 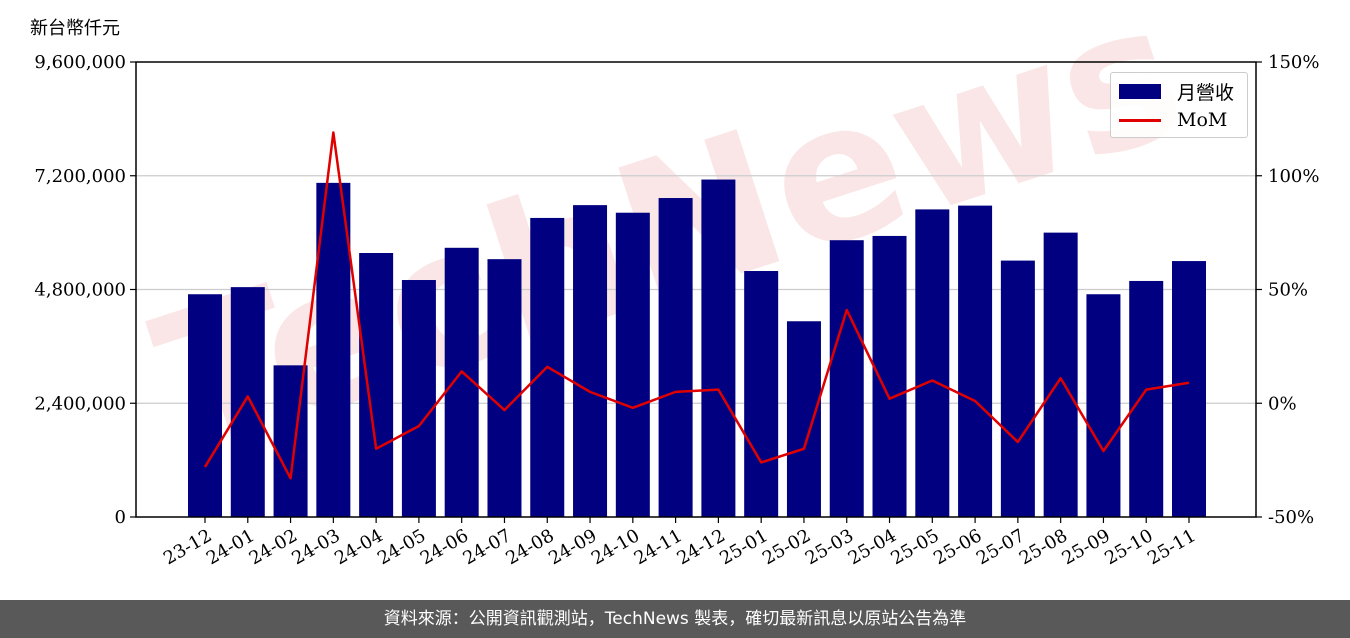 I want to click on left-axis: 0 2,400,000 4,800,000 7,200,000 9,600,000, so click(x=85, y=290).